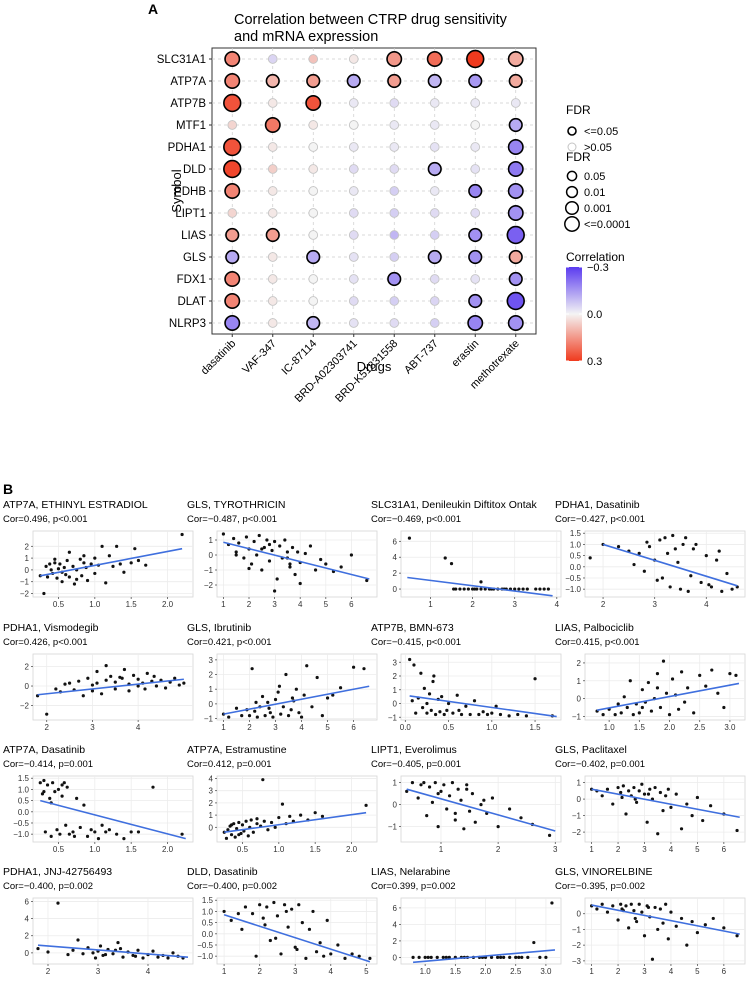  Describe the element at coordinates (353, 59) in the screenshot. I see `dot-SLC31A1-BRD-A02303741` at that location.